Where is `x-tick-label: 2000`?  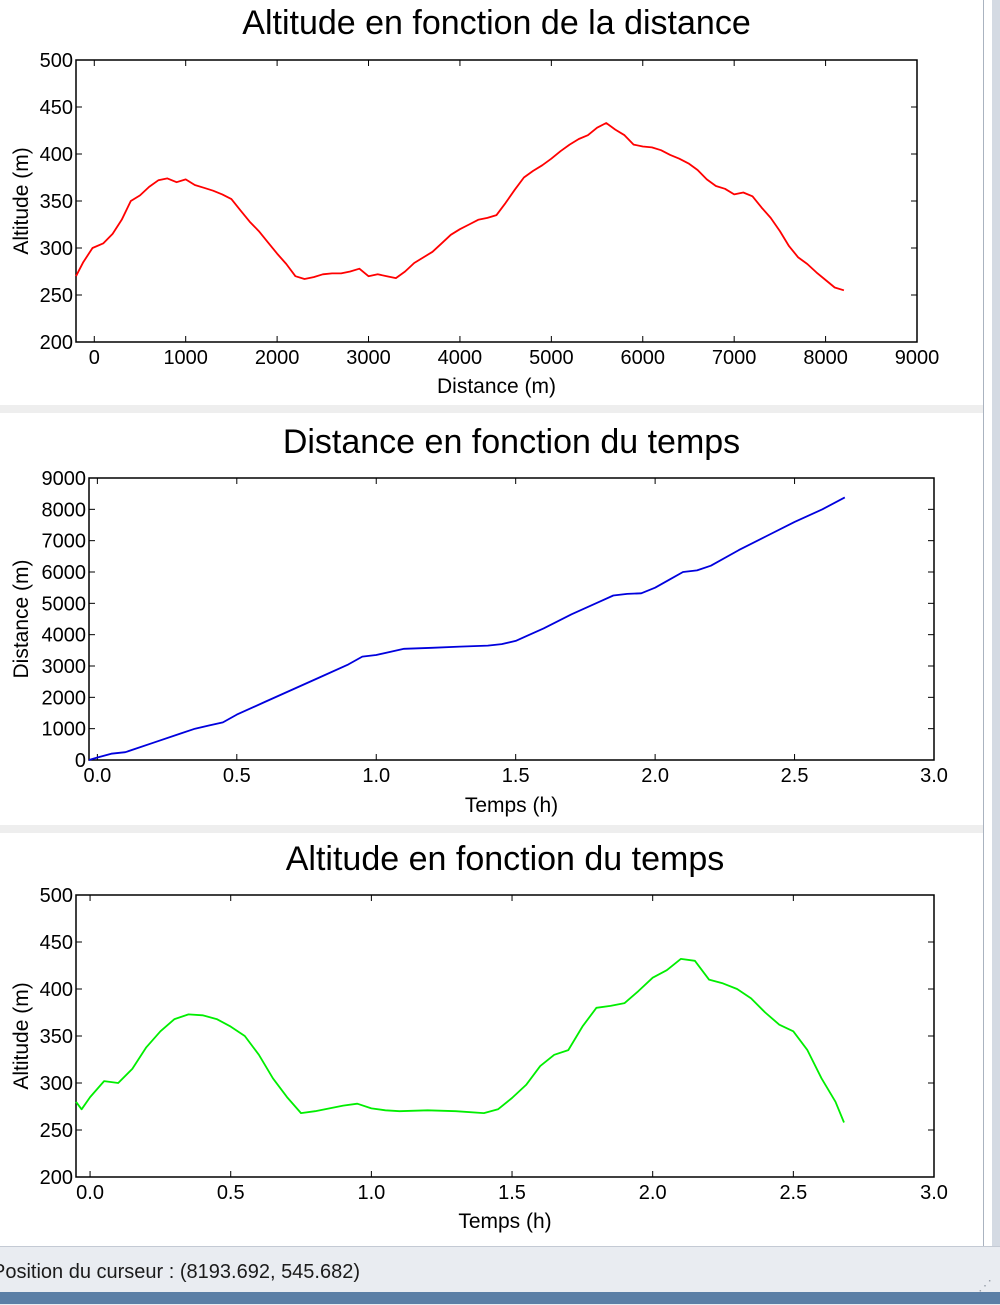
x-tick-label: 2000 is located at coordinates (277, 358).